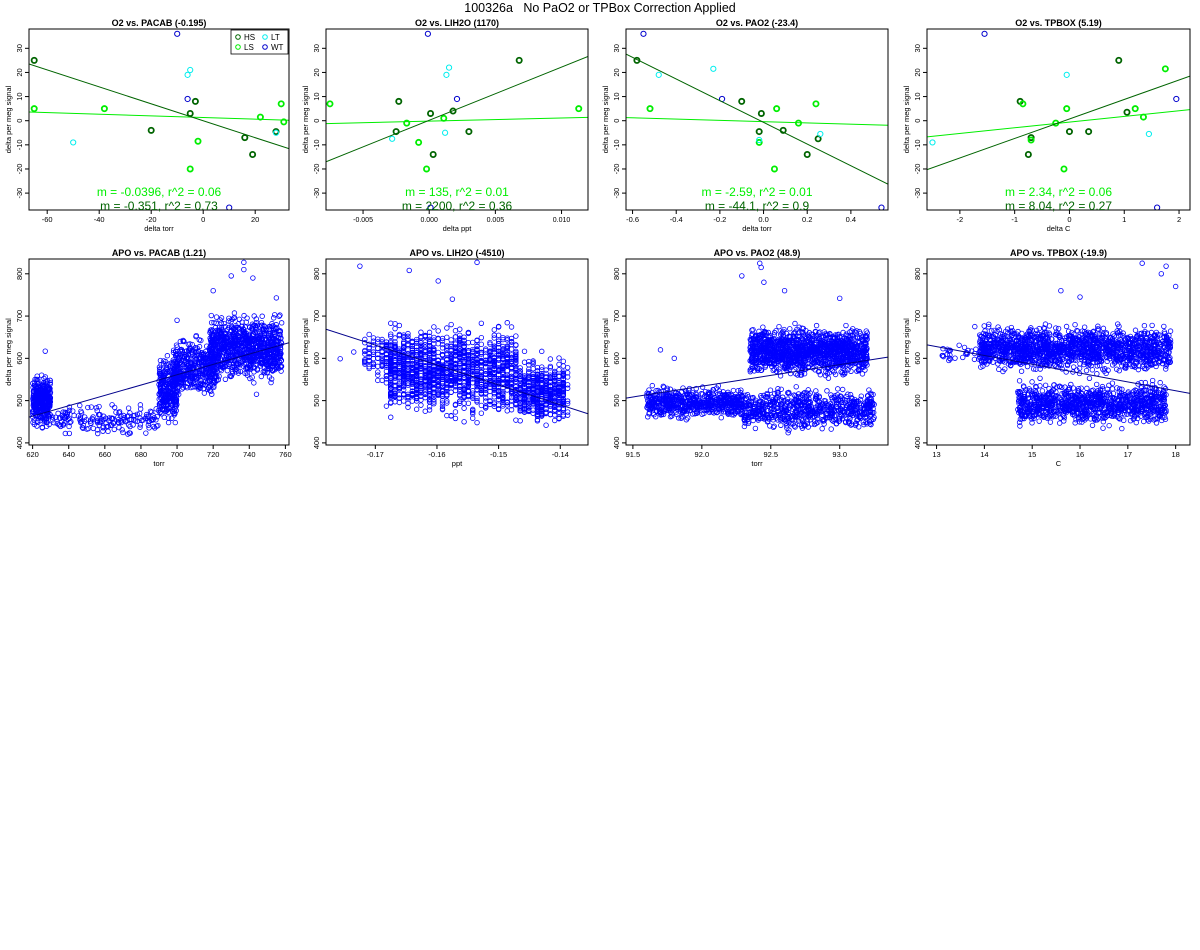 The image size is (1200, 950). What do you see at coordinates (19, 400) in the screenshot?
I see `y-tick-label: 500` at bounding box center [19, 400].